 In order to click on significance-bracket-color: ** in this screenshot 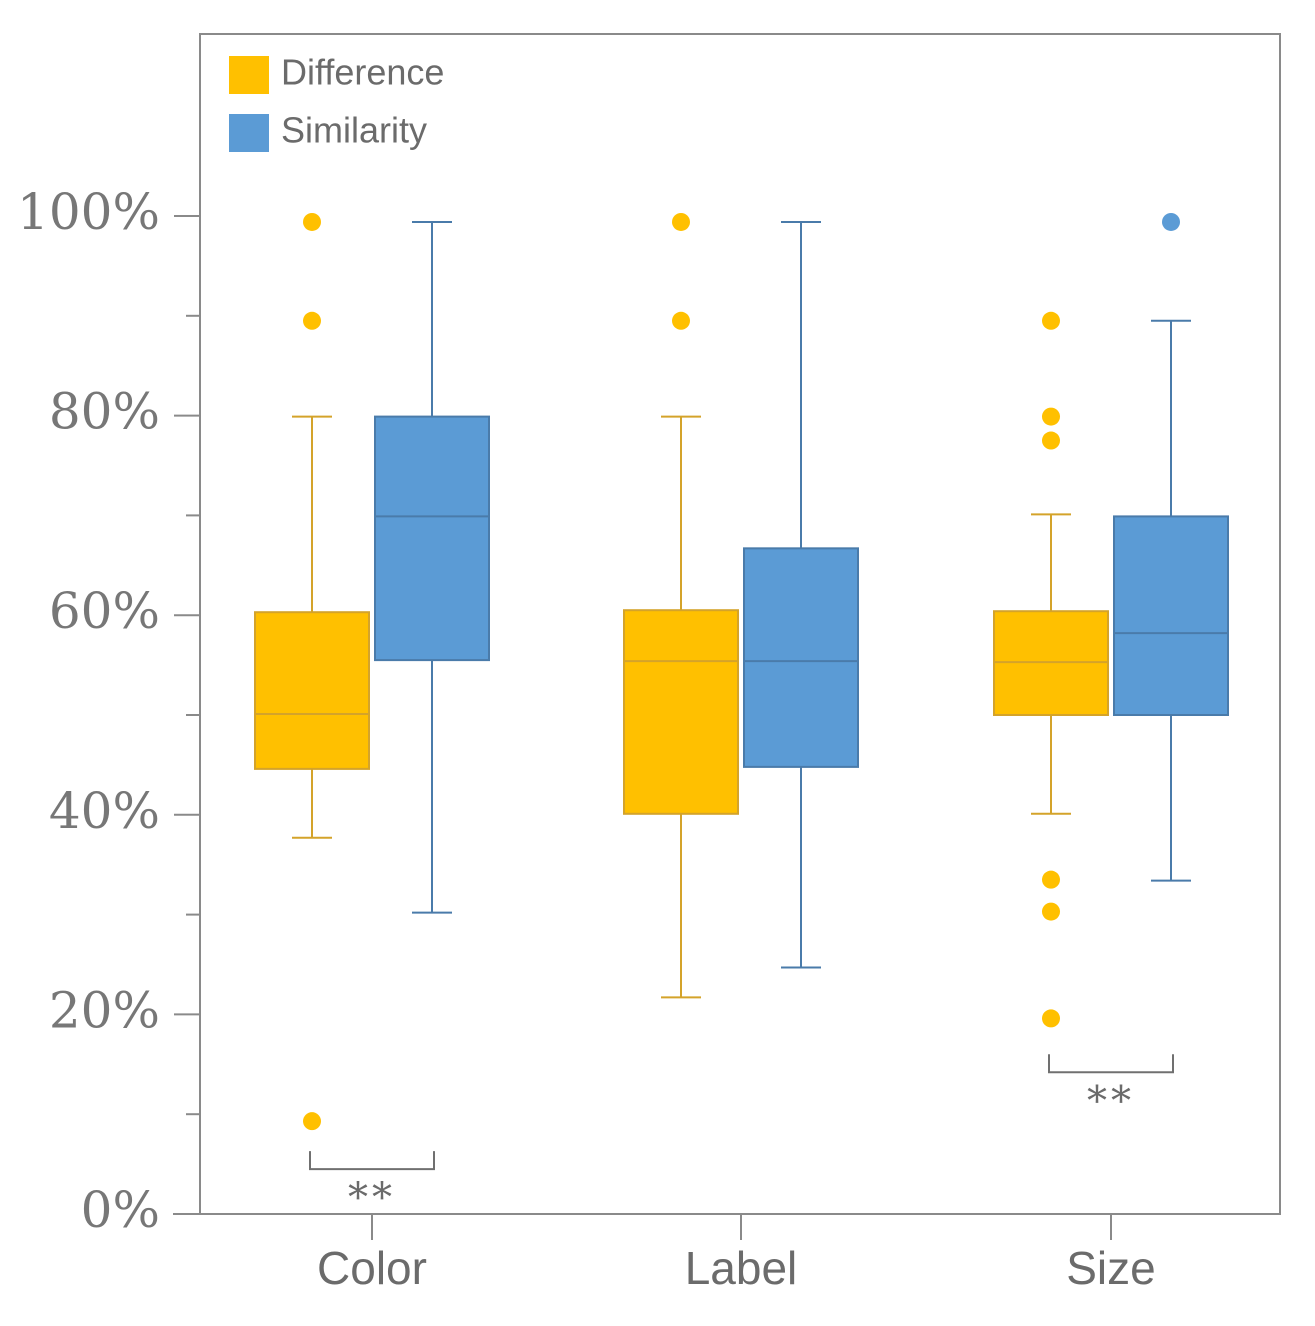, I will do `click(372, 1186)`.